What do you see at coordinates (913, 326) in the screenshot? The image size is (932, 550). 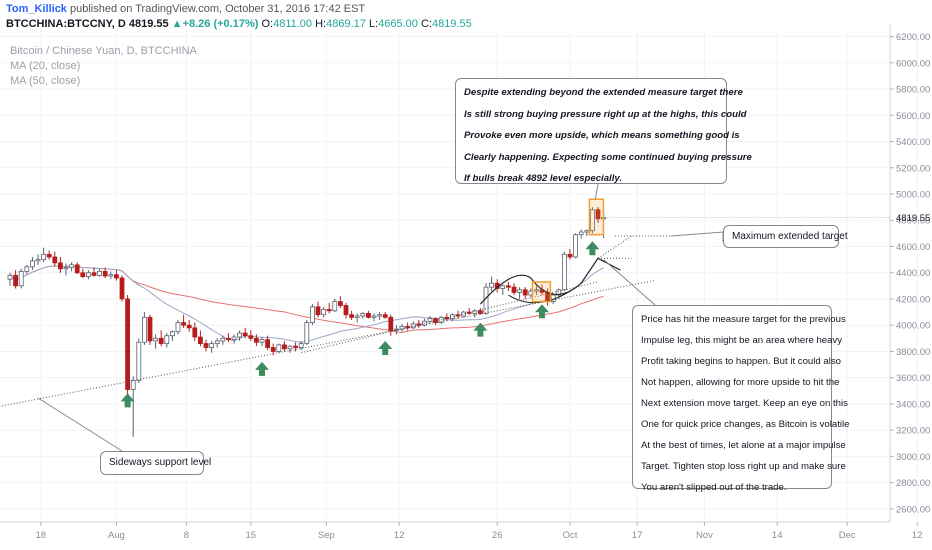 I see `y-tick-label: 4000.00` at bounding box center [913, 326].